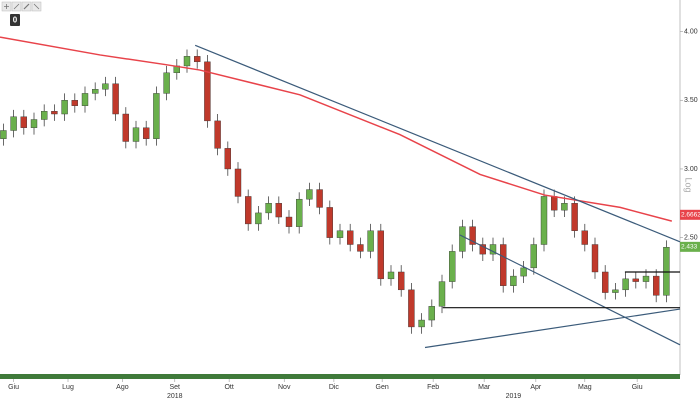  Describe the element at coordinates (689, 184) in the screenshot. I see `scale-label: Log` at that location.